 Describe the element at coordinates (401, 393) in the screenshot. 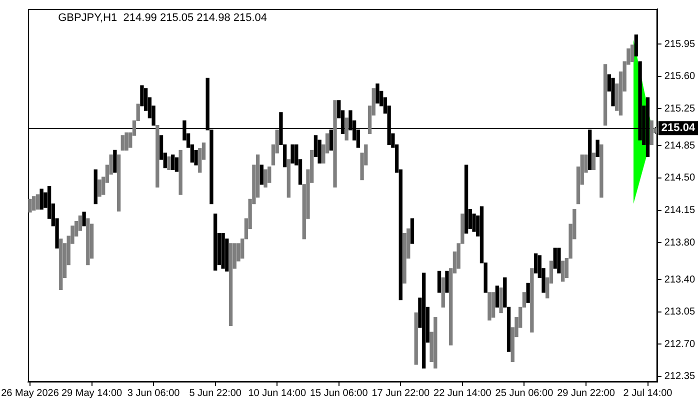

I see `x-tick-label: 17 Jun 22:00` at that location.